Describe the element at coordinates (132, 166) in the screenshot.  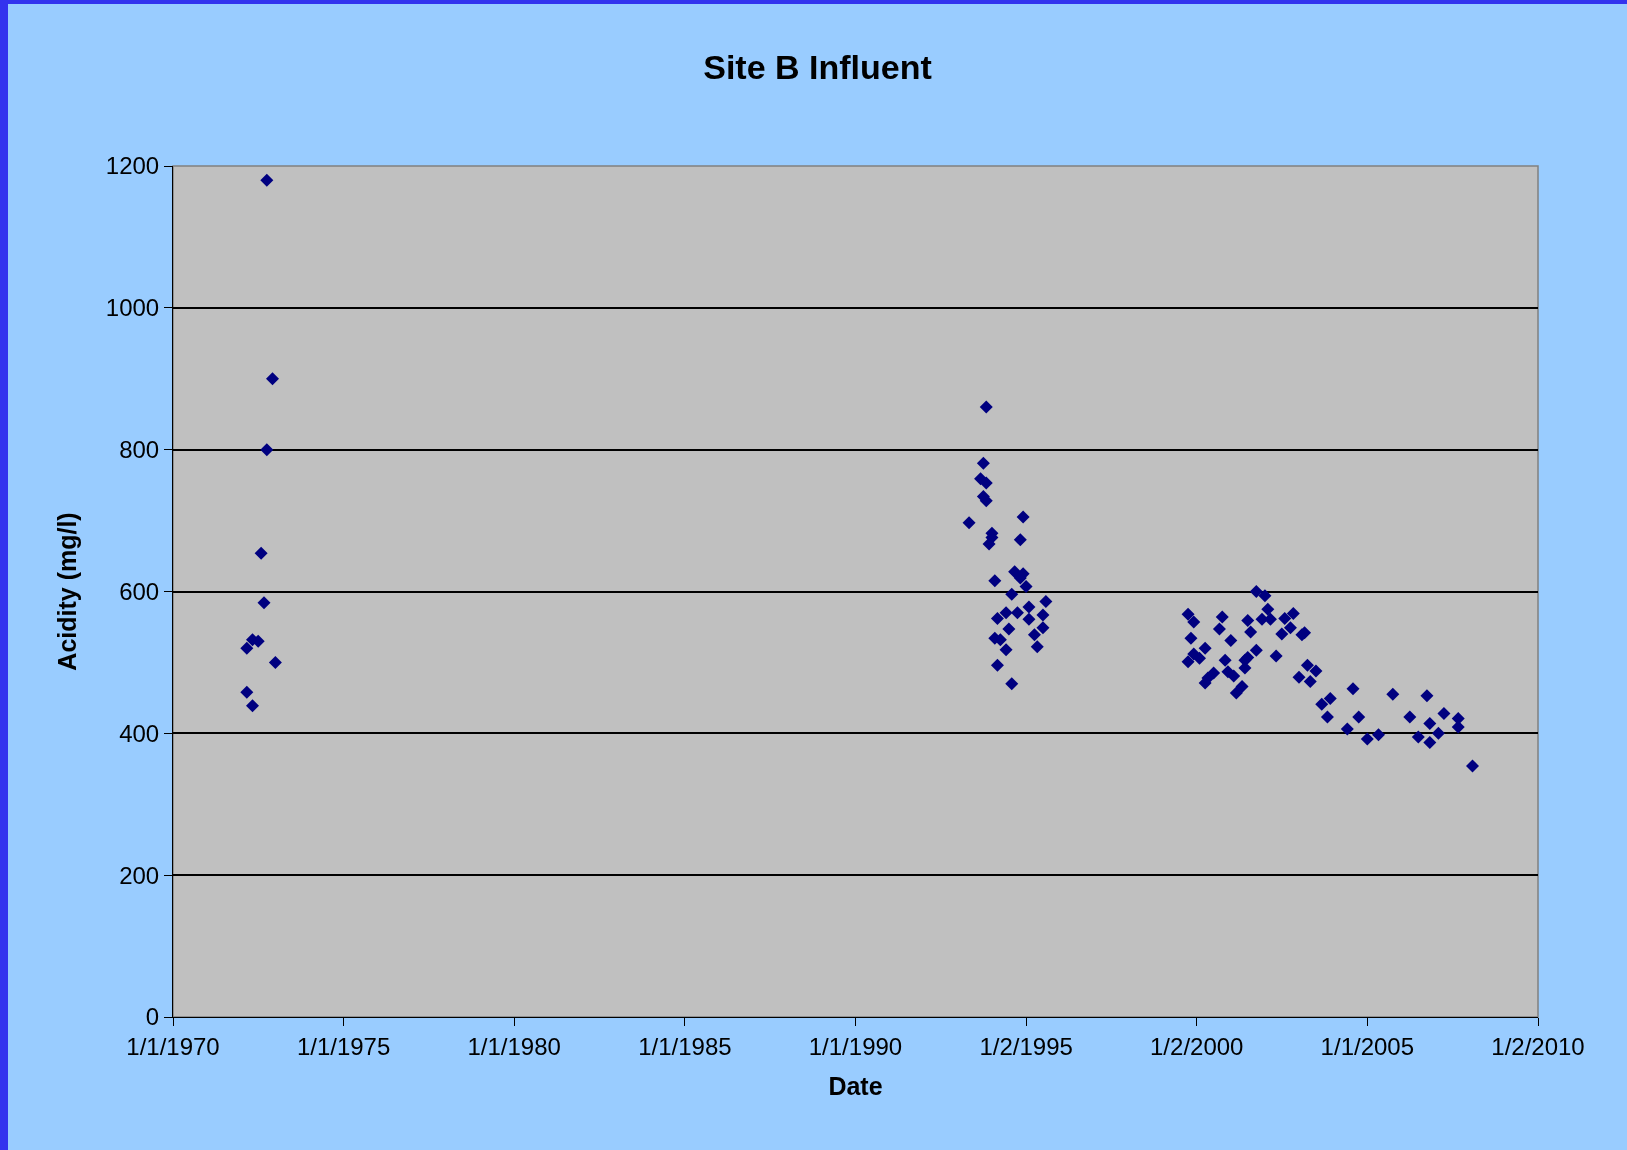
I see `y-tick-label: 1200` at that location.